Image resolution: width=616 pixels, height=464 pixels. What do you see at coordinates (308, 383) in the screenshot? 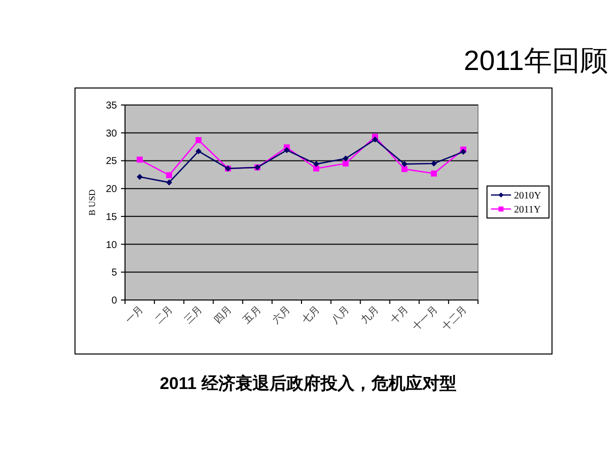
I see `text: 2011 经济衰退后政府投入，危机应对型` at bounding box center [308, 383].